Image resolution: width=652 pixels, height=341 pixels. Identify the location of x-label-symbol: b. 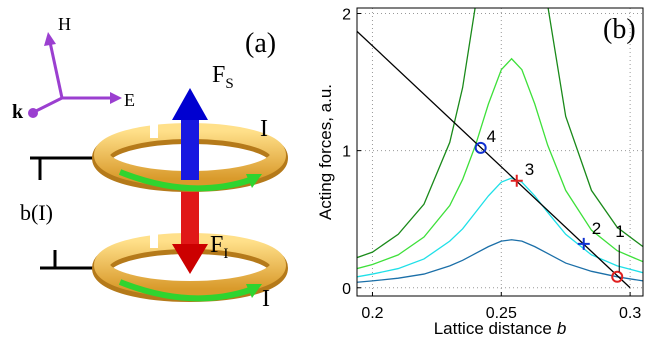
(561, 328).